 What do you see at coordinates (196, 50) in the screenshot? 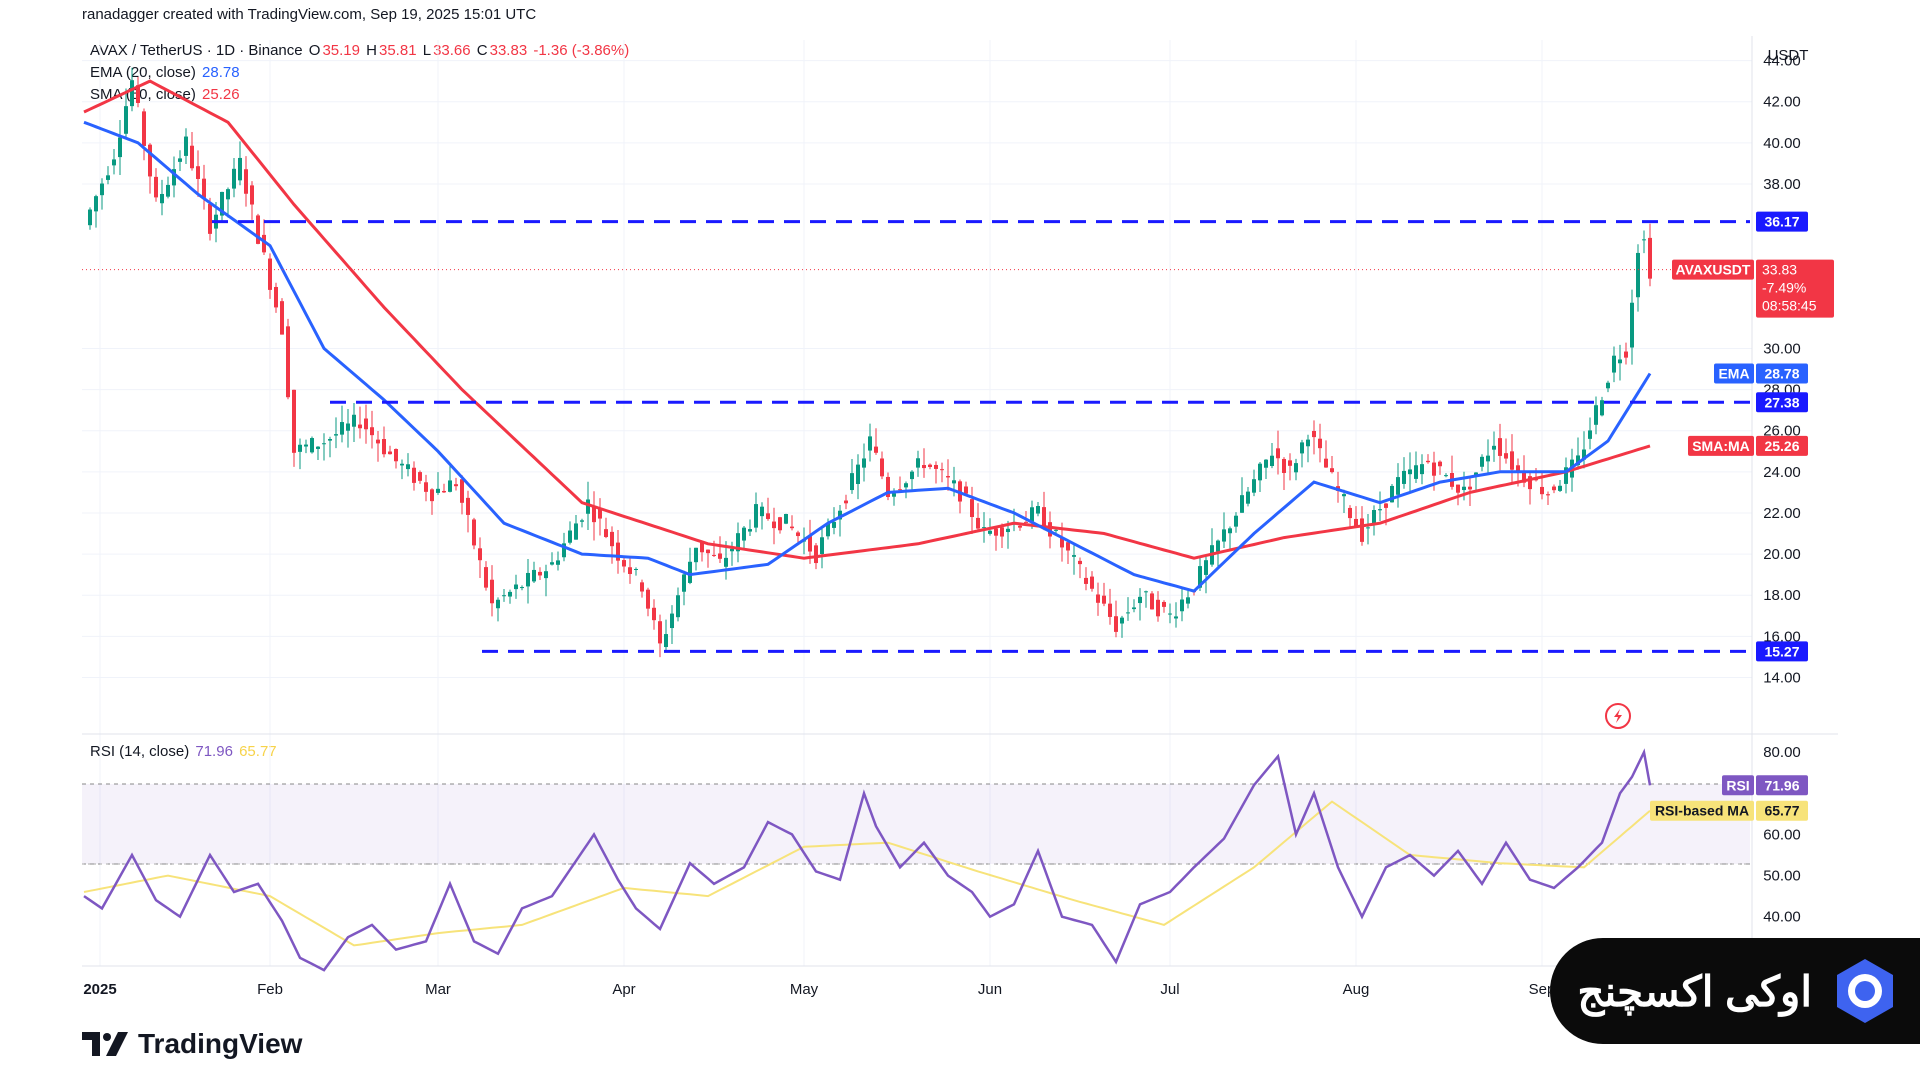
I see `symbol-label: AVAX / TetherUS · 1D · Binance` at bounding box center [196, 50].